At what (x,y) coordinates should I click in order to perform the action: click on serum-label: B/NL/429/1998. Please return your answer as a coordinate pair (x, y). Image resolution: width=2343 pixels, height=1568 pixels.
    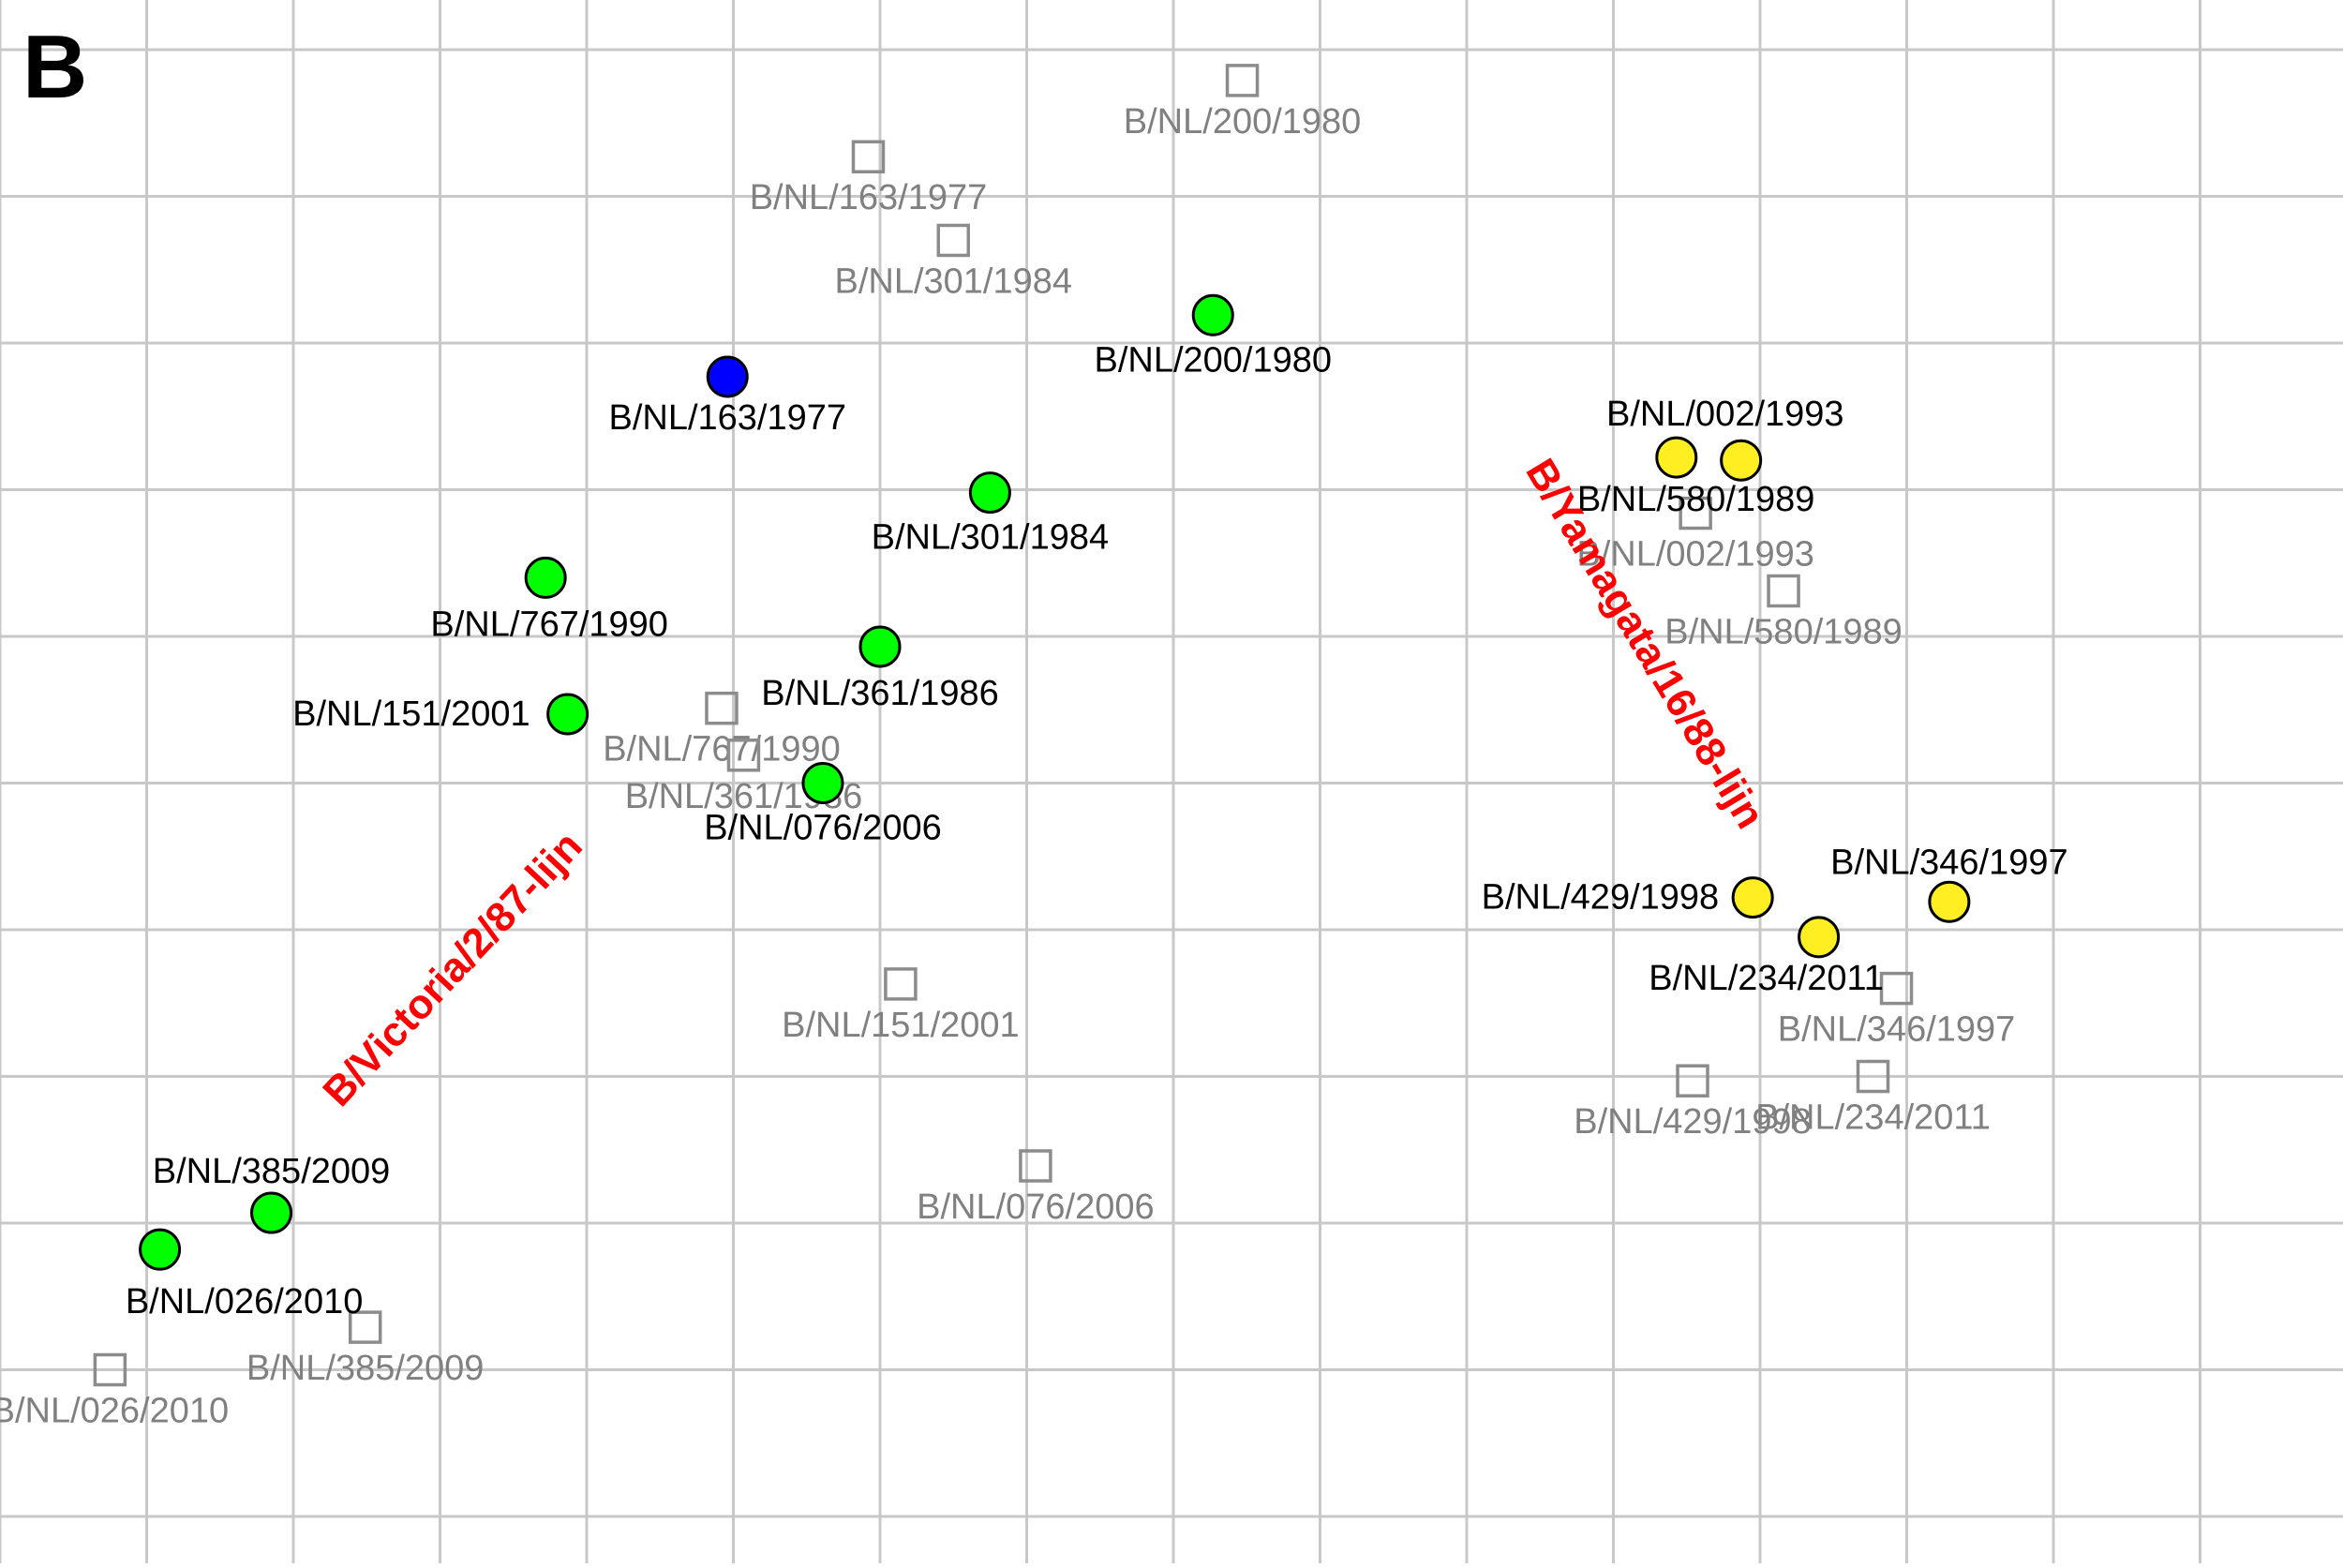
    Looking at the image, I should click on (1693, 1122).